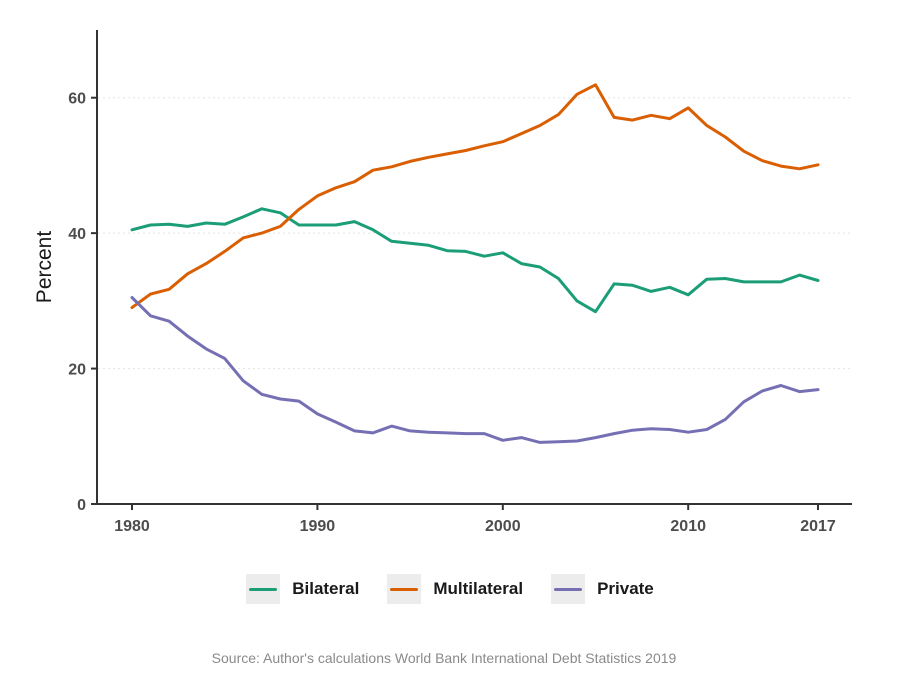 Image resolution: width=900 pixels, height=699 pixels. Describe the element at coordinates (326, 588) in the screenshot. I see `legend-label-bilateral: Bilateral` at that location.